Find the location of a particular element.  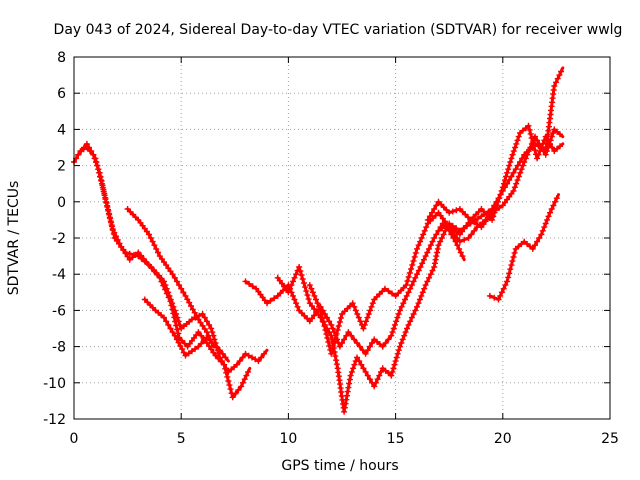

x-tick-label: 0 is located at coordinates (74, 439).